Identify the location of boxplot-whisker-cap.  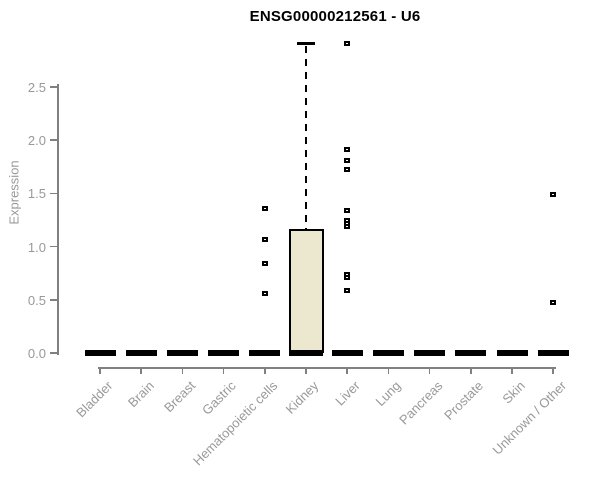
(306, 44).